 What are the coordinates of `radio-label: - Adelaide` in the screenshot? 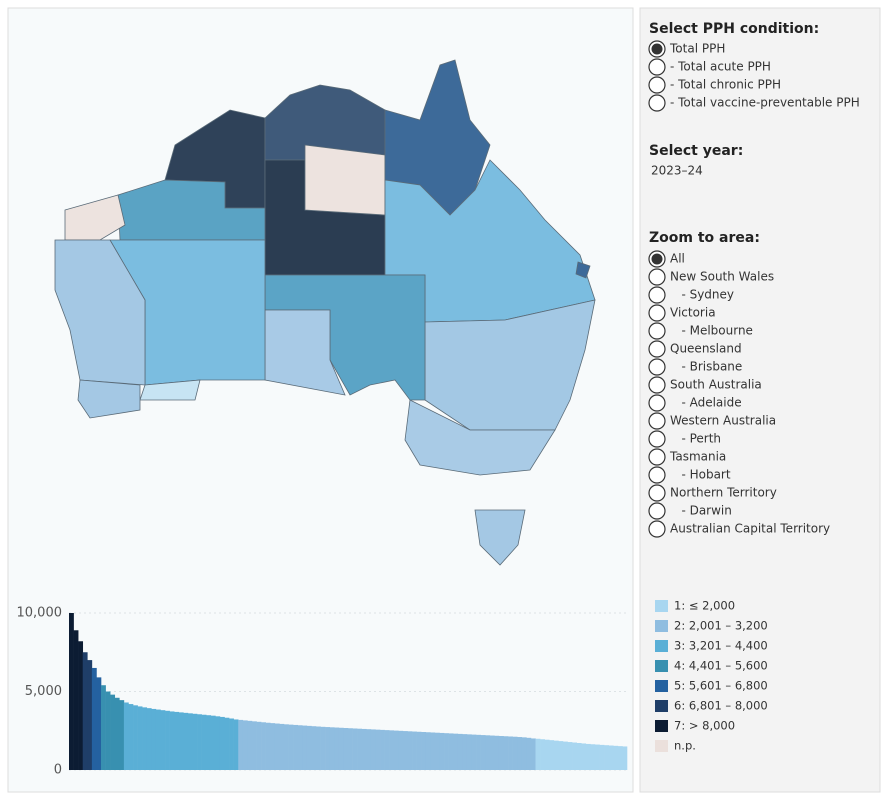 It's located at (706, 403).